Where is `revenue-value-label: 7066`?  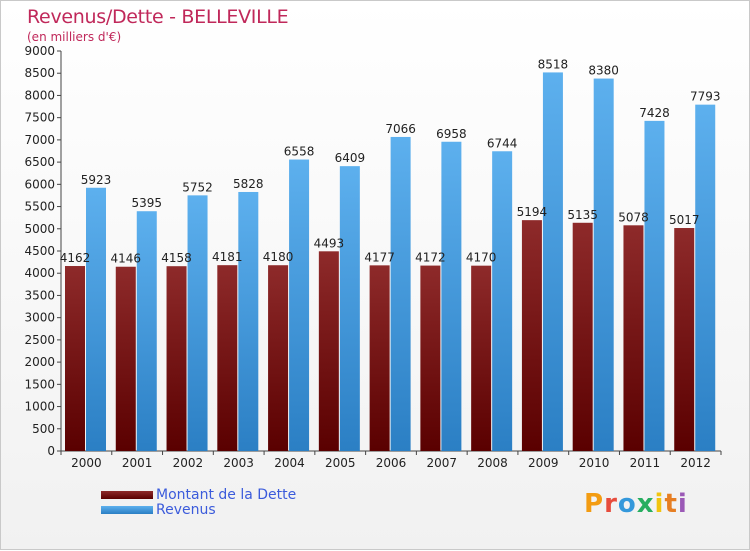
revenue-value-label: 7066 is located at coordinates (400, 129).